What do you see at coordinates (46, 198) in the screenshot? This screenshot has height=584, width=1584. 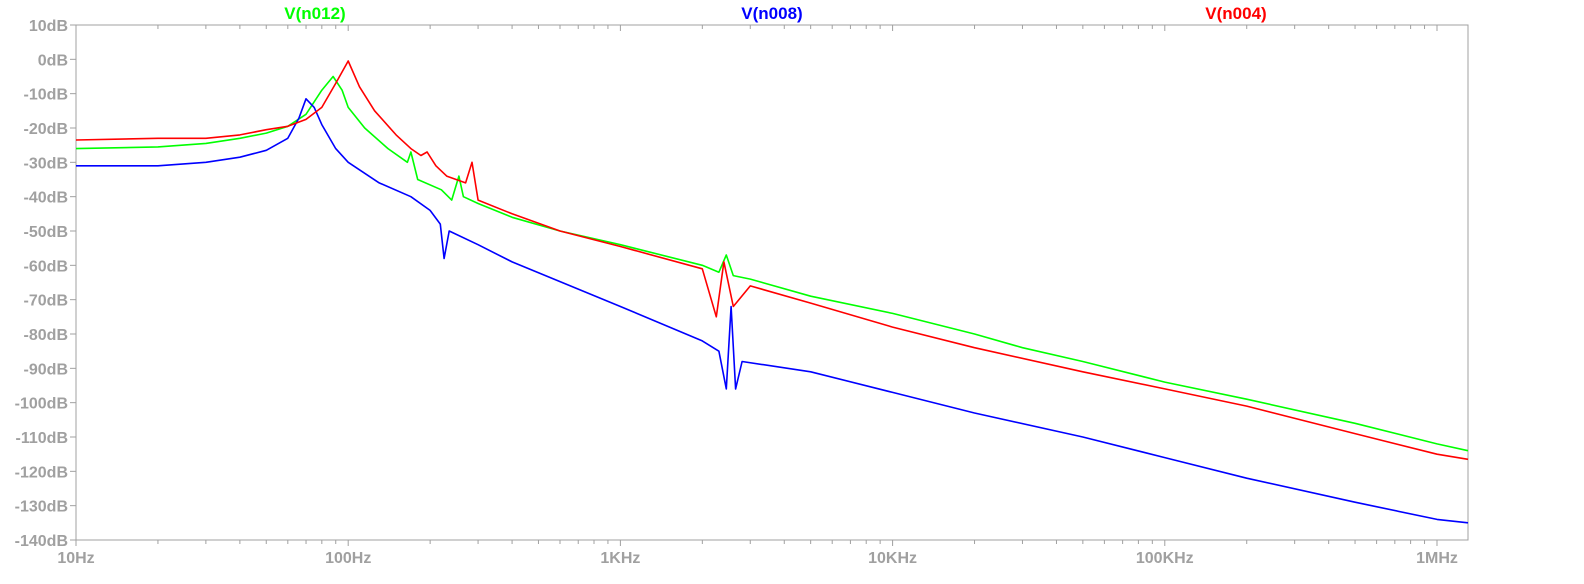 I see `y-tick-label: -40dB` at bounding box center [46, 198].